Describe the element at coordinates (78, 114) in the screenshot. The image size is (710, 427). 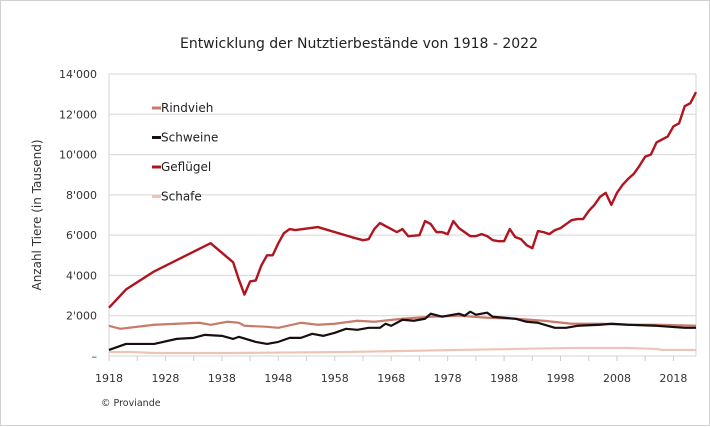
I see `y-tick-label: 12'000` at that location.